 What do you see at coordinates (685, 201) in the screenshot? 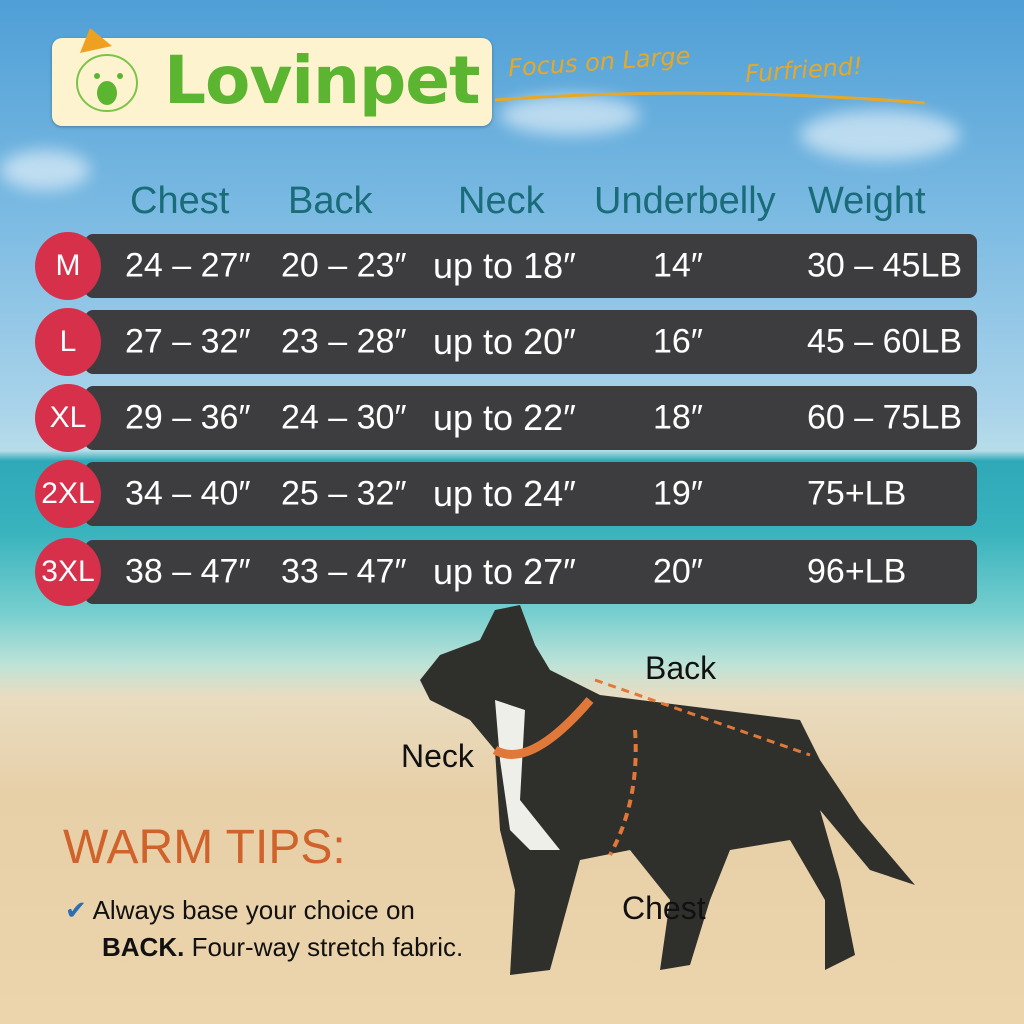
I see `header-underbelly: Underbelly` at bounding box center [685, 201].